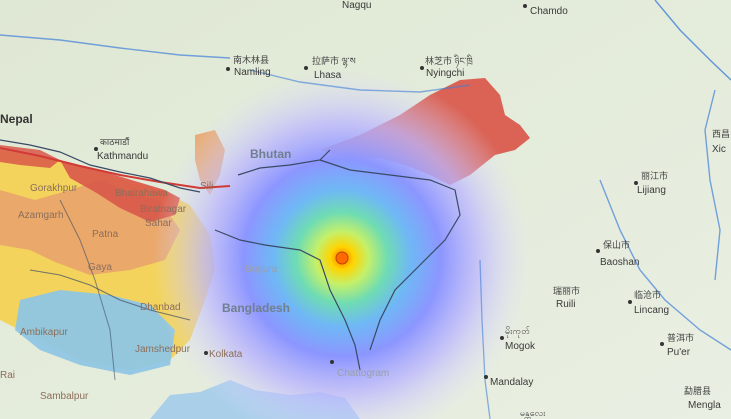  What do you see at coordinates (549, 11) in the screenshot?
I see `city-chamdo: Chamdo` at bounding box center [549, 11].